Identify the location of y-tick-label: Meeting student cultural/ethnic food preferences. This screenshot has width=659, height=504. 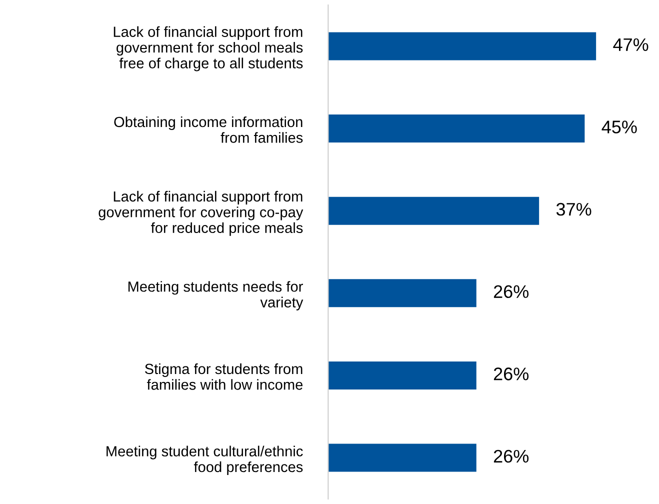
(204, 461).